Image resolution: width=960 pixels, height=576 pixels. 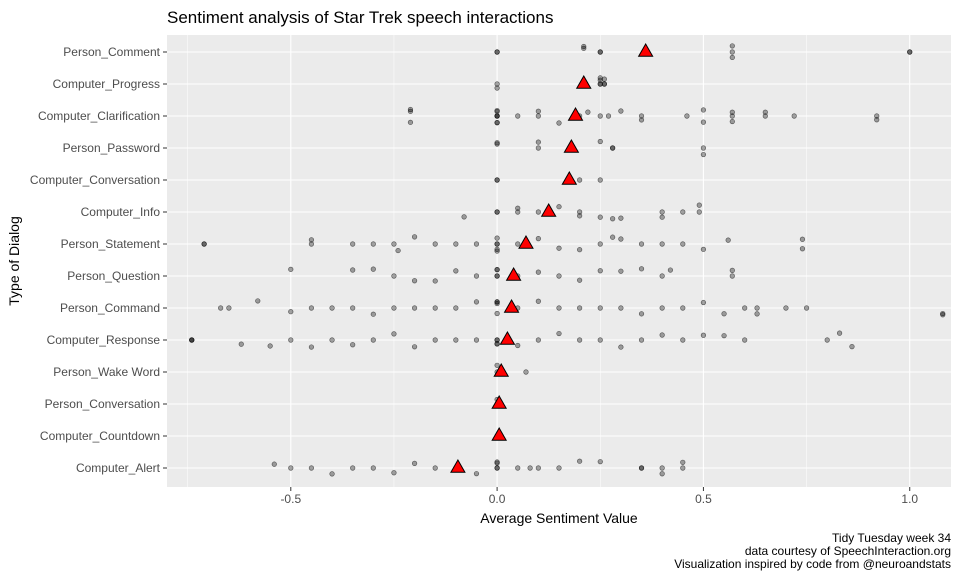 I want to click on y-tick-label: Person_Statement, so click(x=111, y=244).